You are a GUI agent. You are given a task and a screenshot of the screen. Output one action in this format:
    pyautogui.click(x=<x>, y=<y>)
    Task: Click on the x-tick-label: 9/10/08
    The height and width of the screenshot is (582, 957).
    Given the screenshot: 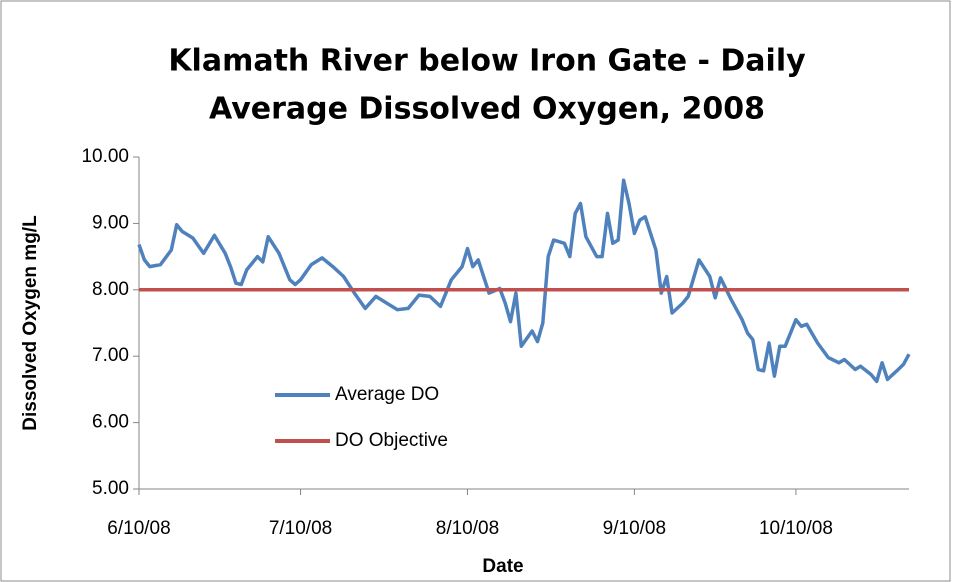 What is the action you would take?
    pyautogui.click(x=634, y=528)
    